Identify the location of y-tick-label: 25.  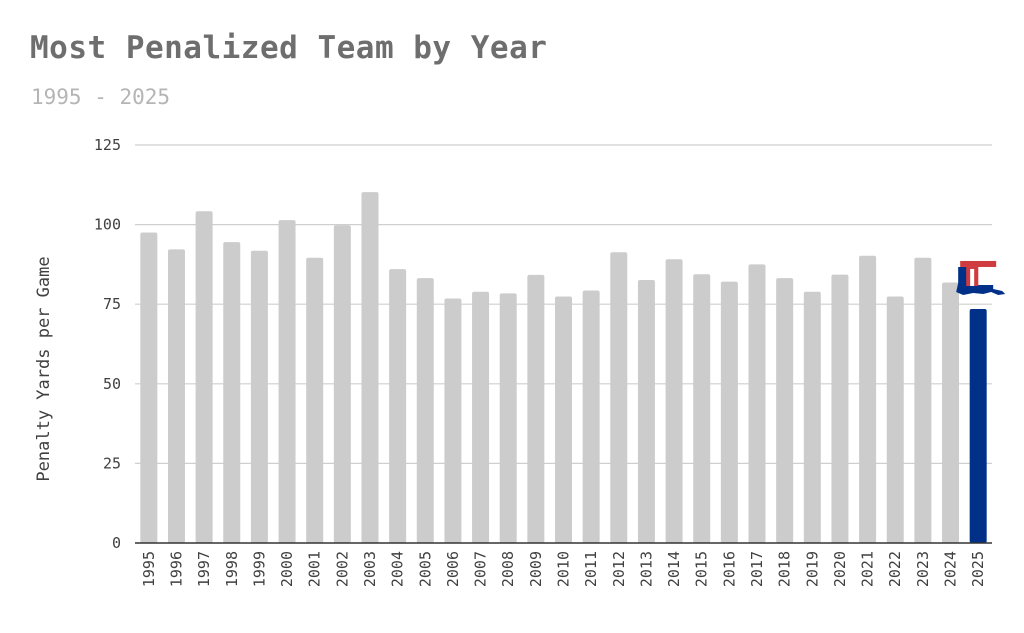
(112, 463).